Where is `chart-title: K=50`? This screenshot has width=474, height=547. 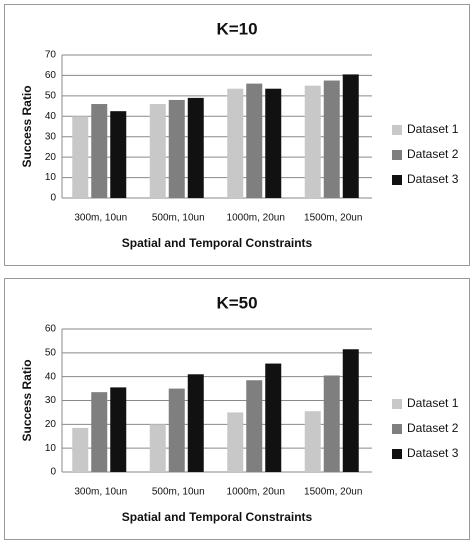
chart-title: K=50 is located at coordinates (236, 302).